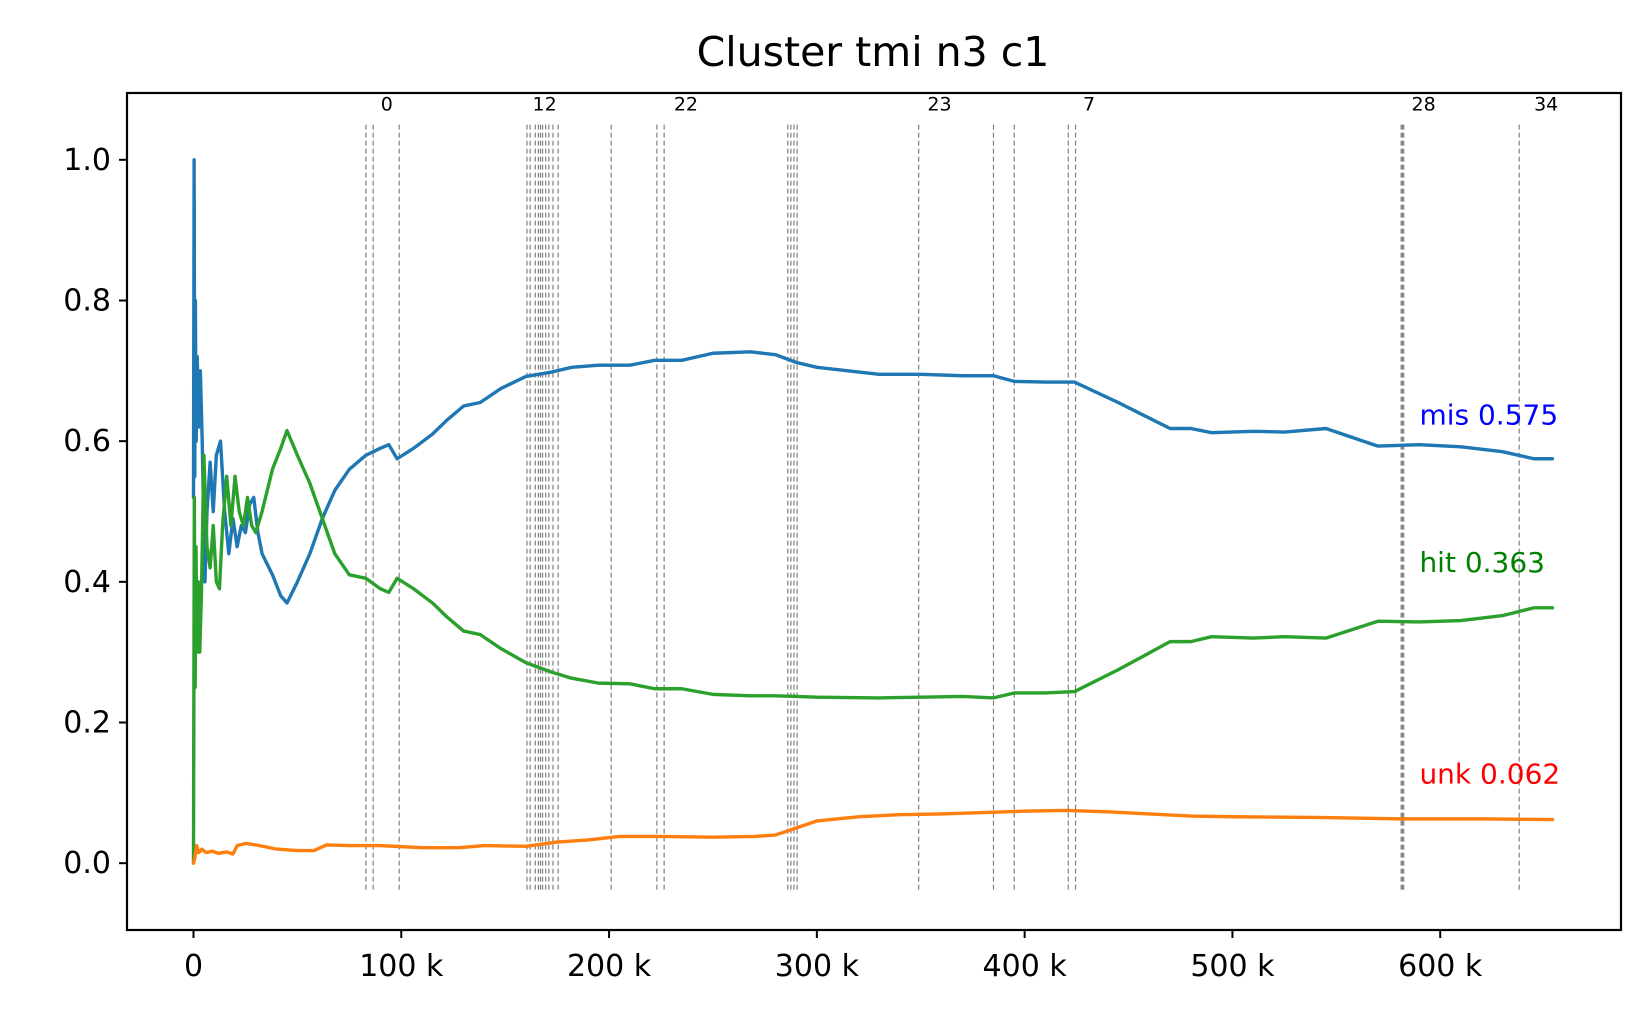 The height and width of the screenshot is (1023, 1643). Describe the element at coordinates (1440, 966) in the screenshot. I see `x-tick-label: 600 k` at that location.